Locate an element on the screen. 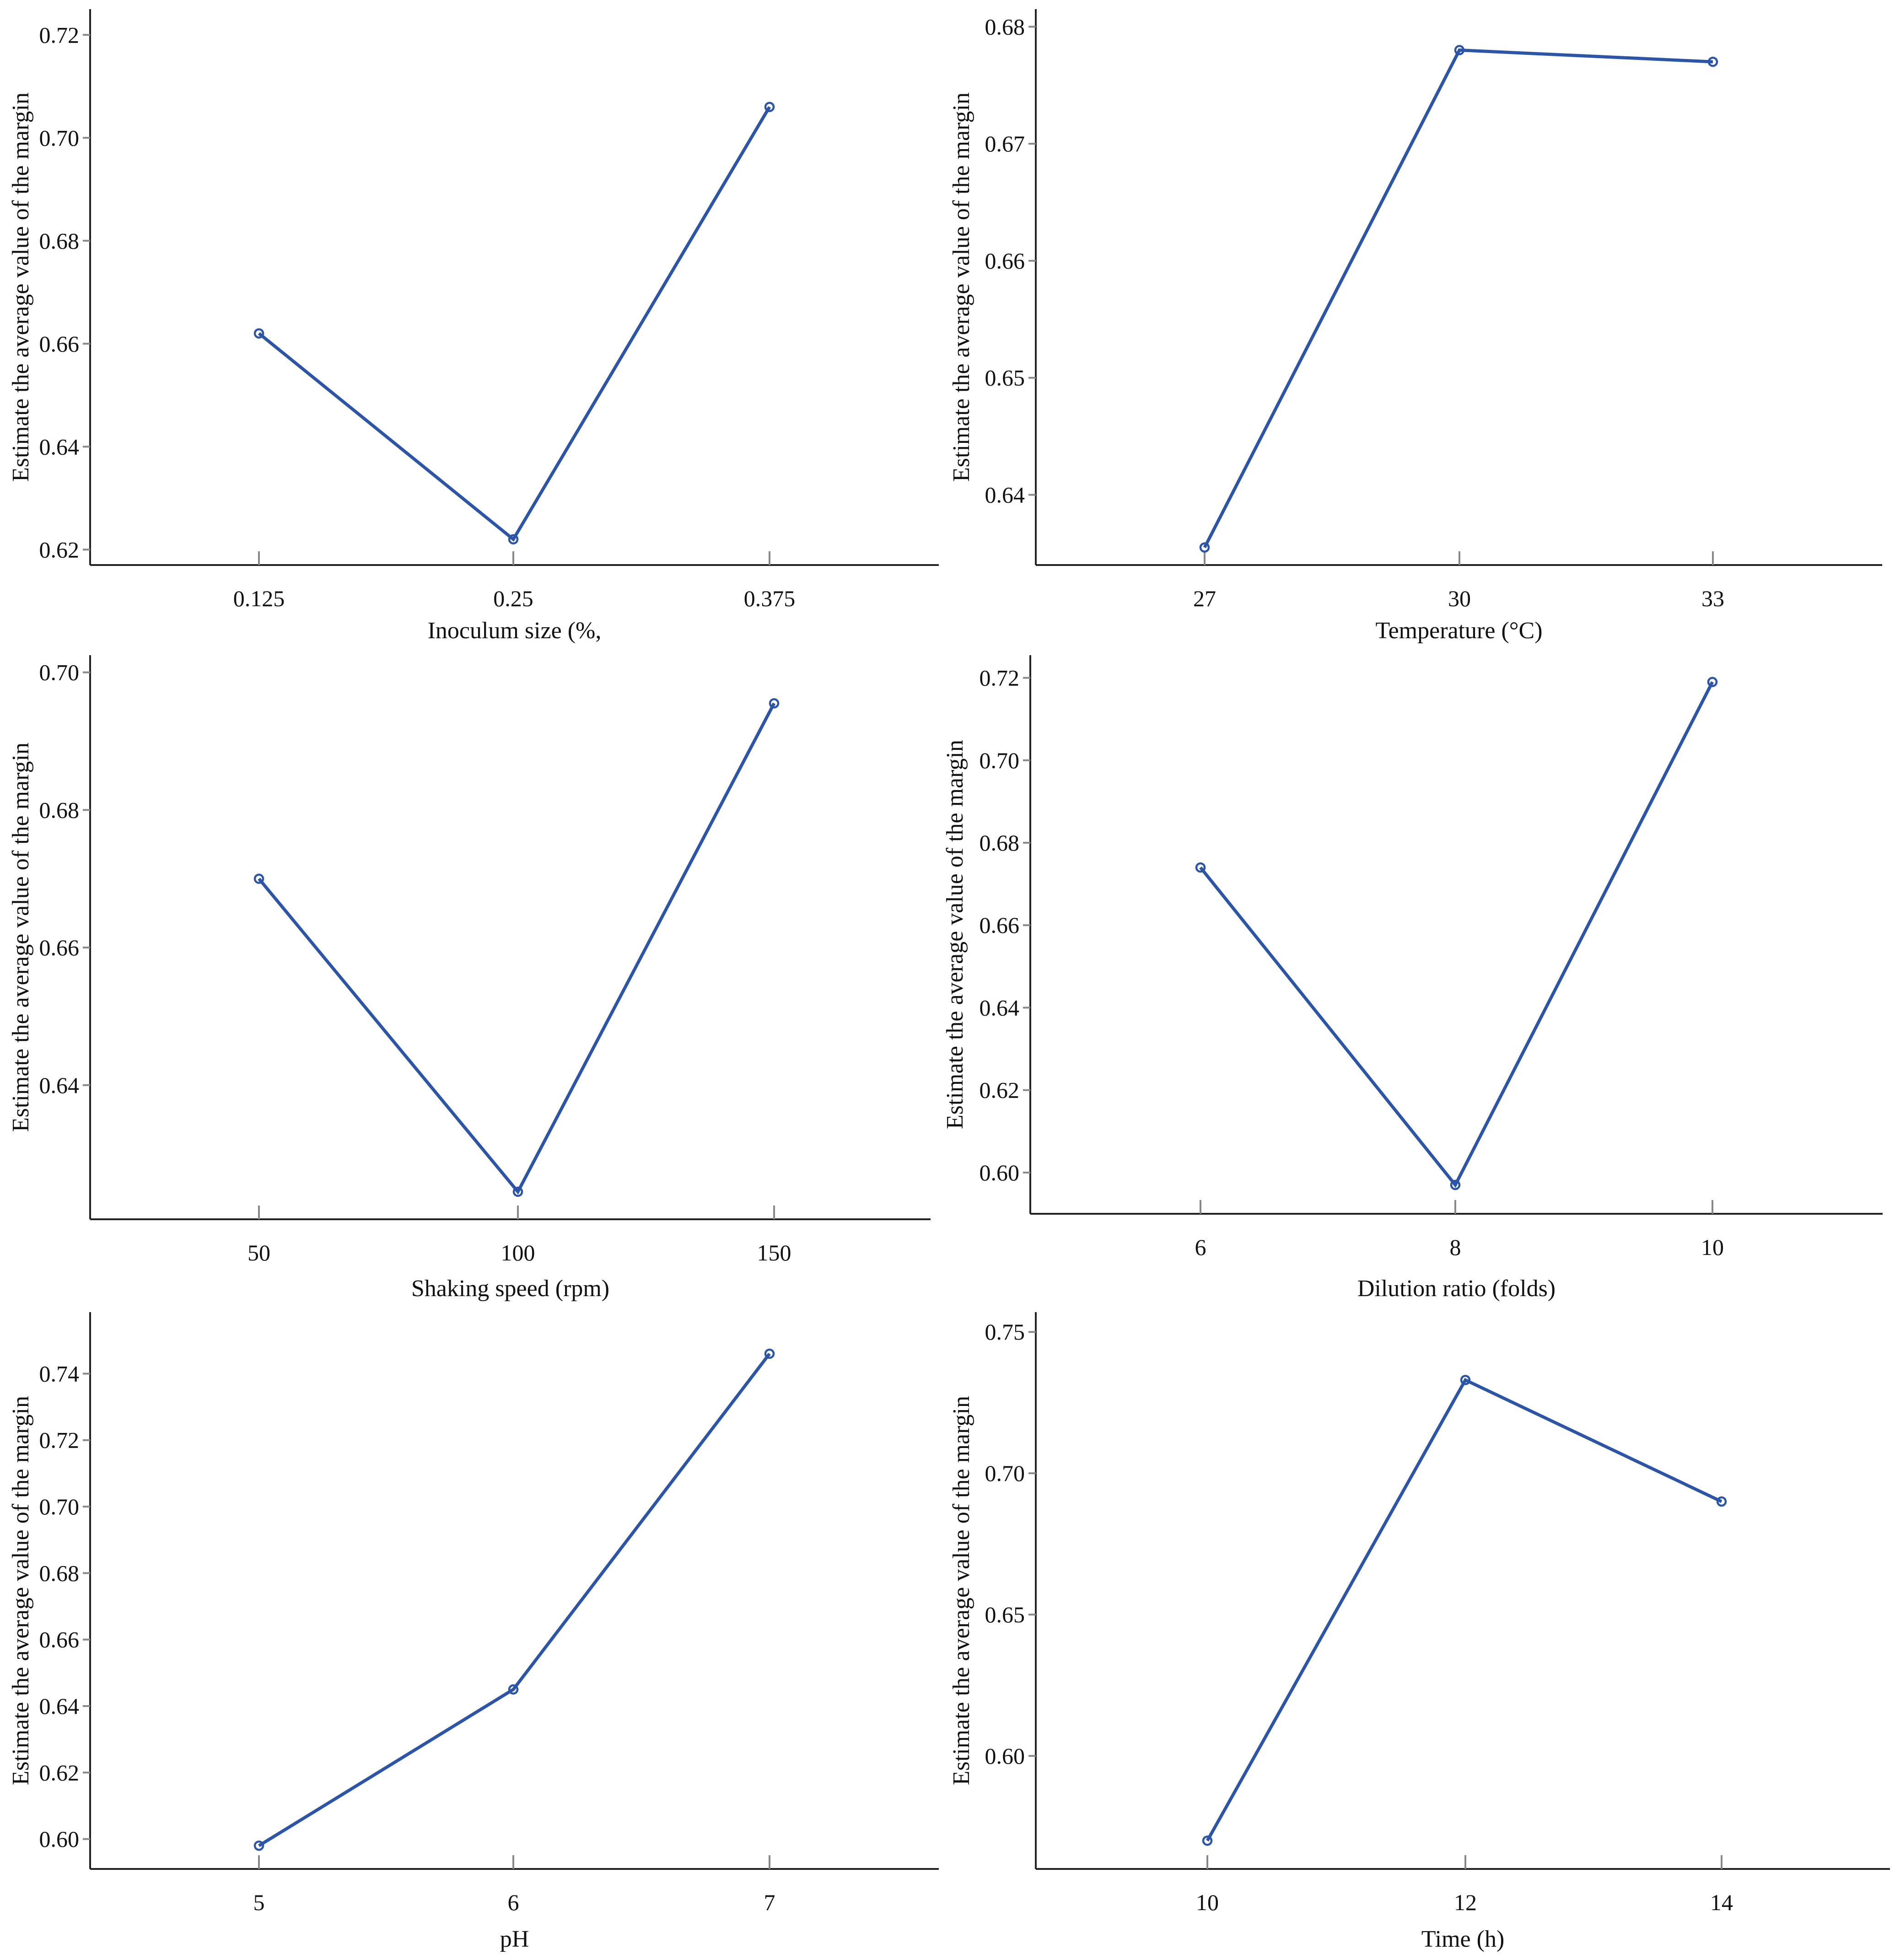  x-tick-label: 8 is located at coordinates (1455, 1247).